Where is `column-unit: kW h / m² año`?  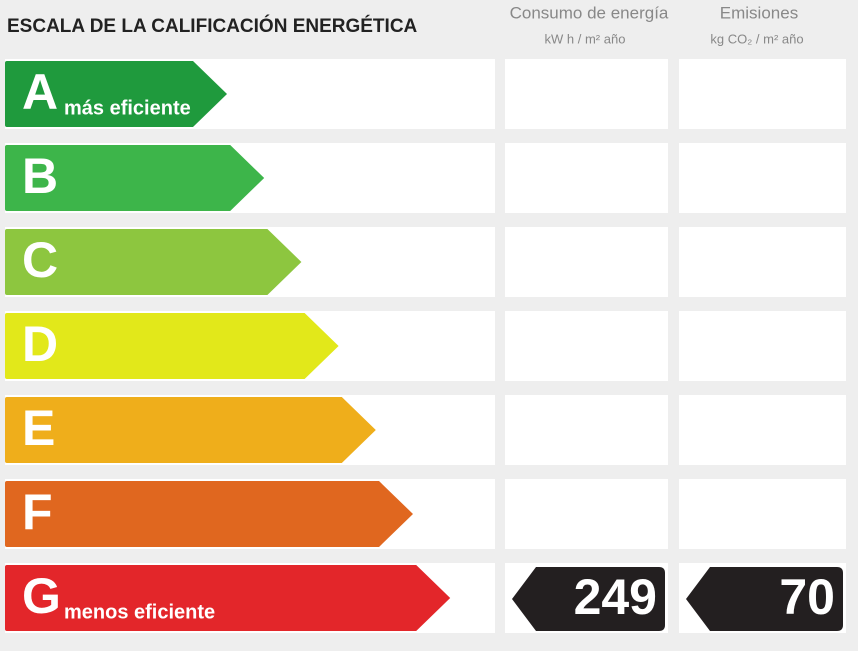 column-unit: kW h / m² año is located at coordinates (585, 38).